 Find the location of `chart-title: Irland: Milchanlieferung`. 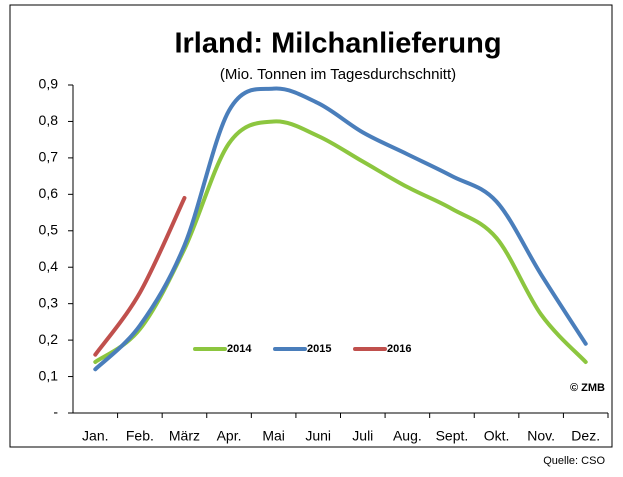

chart-title: Irland: Milchanlieferung is located at coordinates (337, 44).